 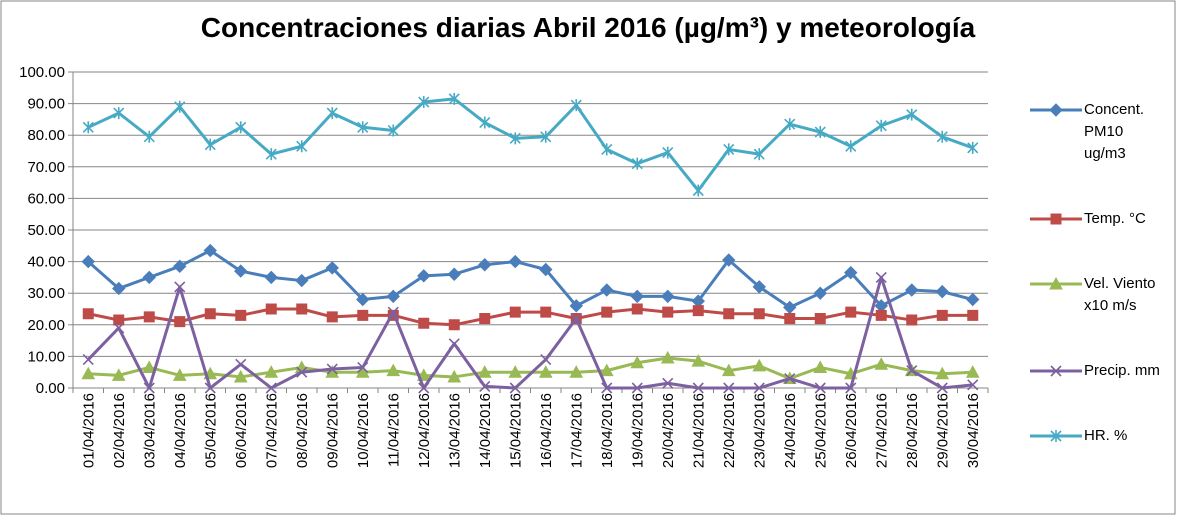 I want to click on y-tick-label: 10.00, so click(x=46, y=356).